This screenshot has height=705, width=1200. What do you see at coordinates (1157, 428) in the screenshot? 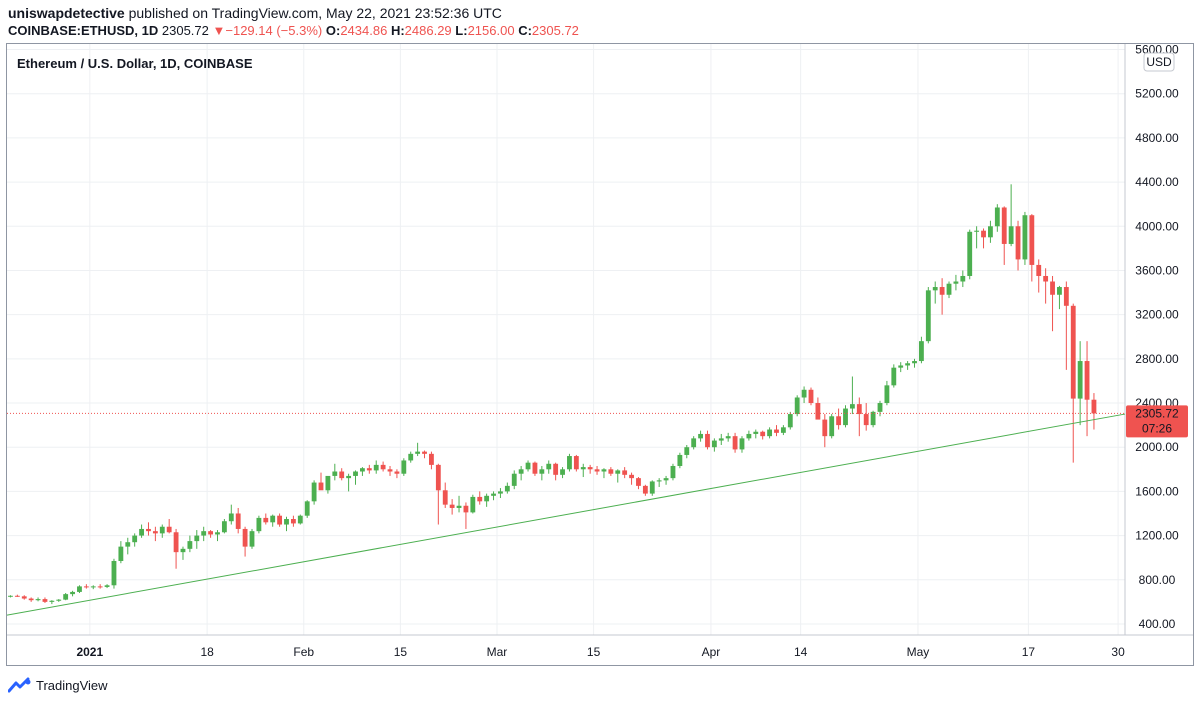
I see `bar-countdown: 07:26` at bounding box center [1157, 428].